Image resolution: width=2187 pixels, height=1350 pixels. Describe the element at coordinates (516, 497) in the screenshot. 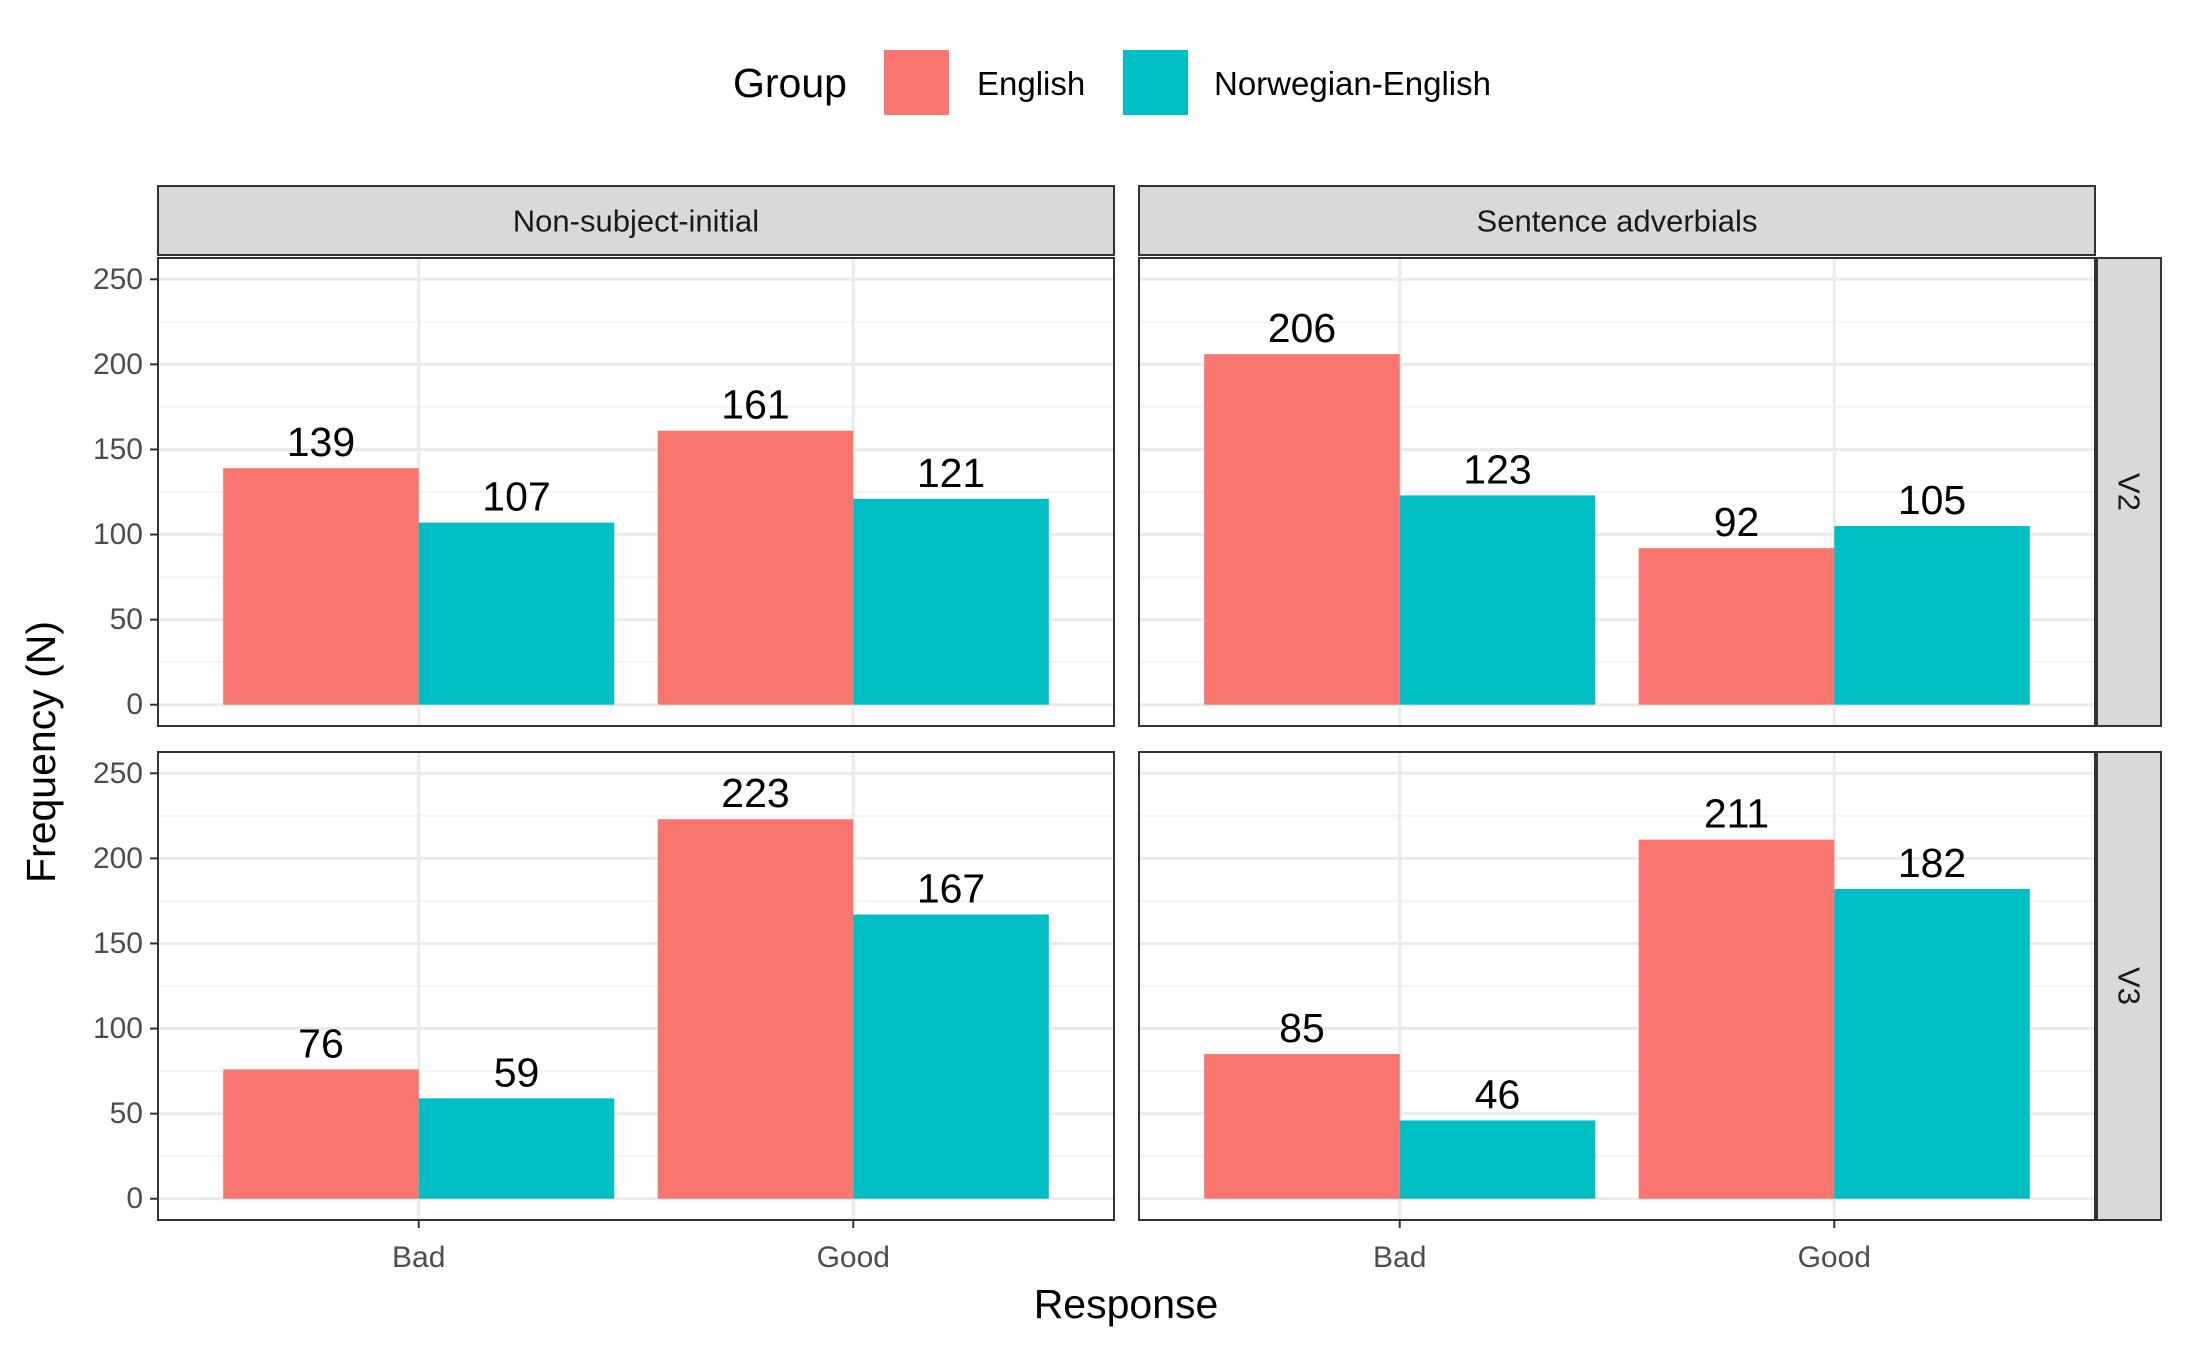

I see `data-label: 107` at that location.